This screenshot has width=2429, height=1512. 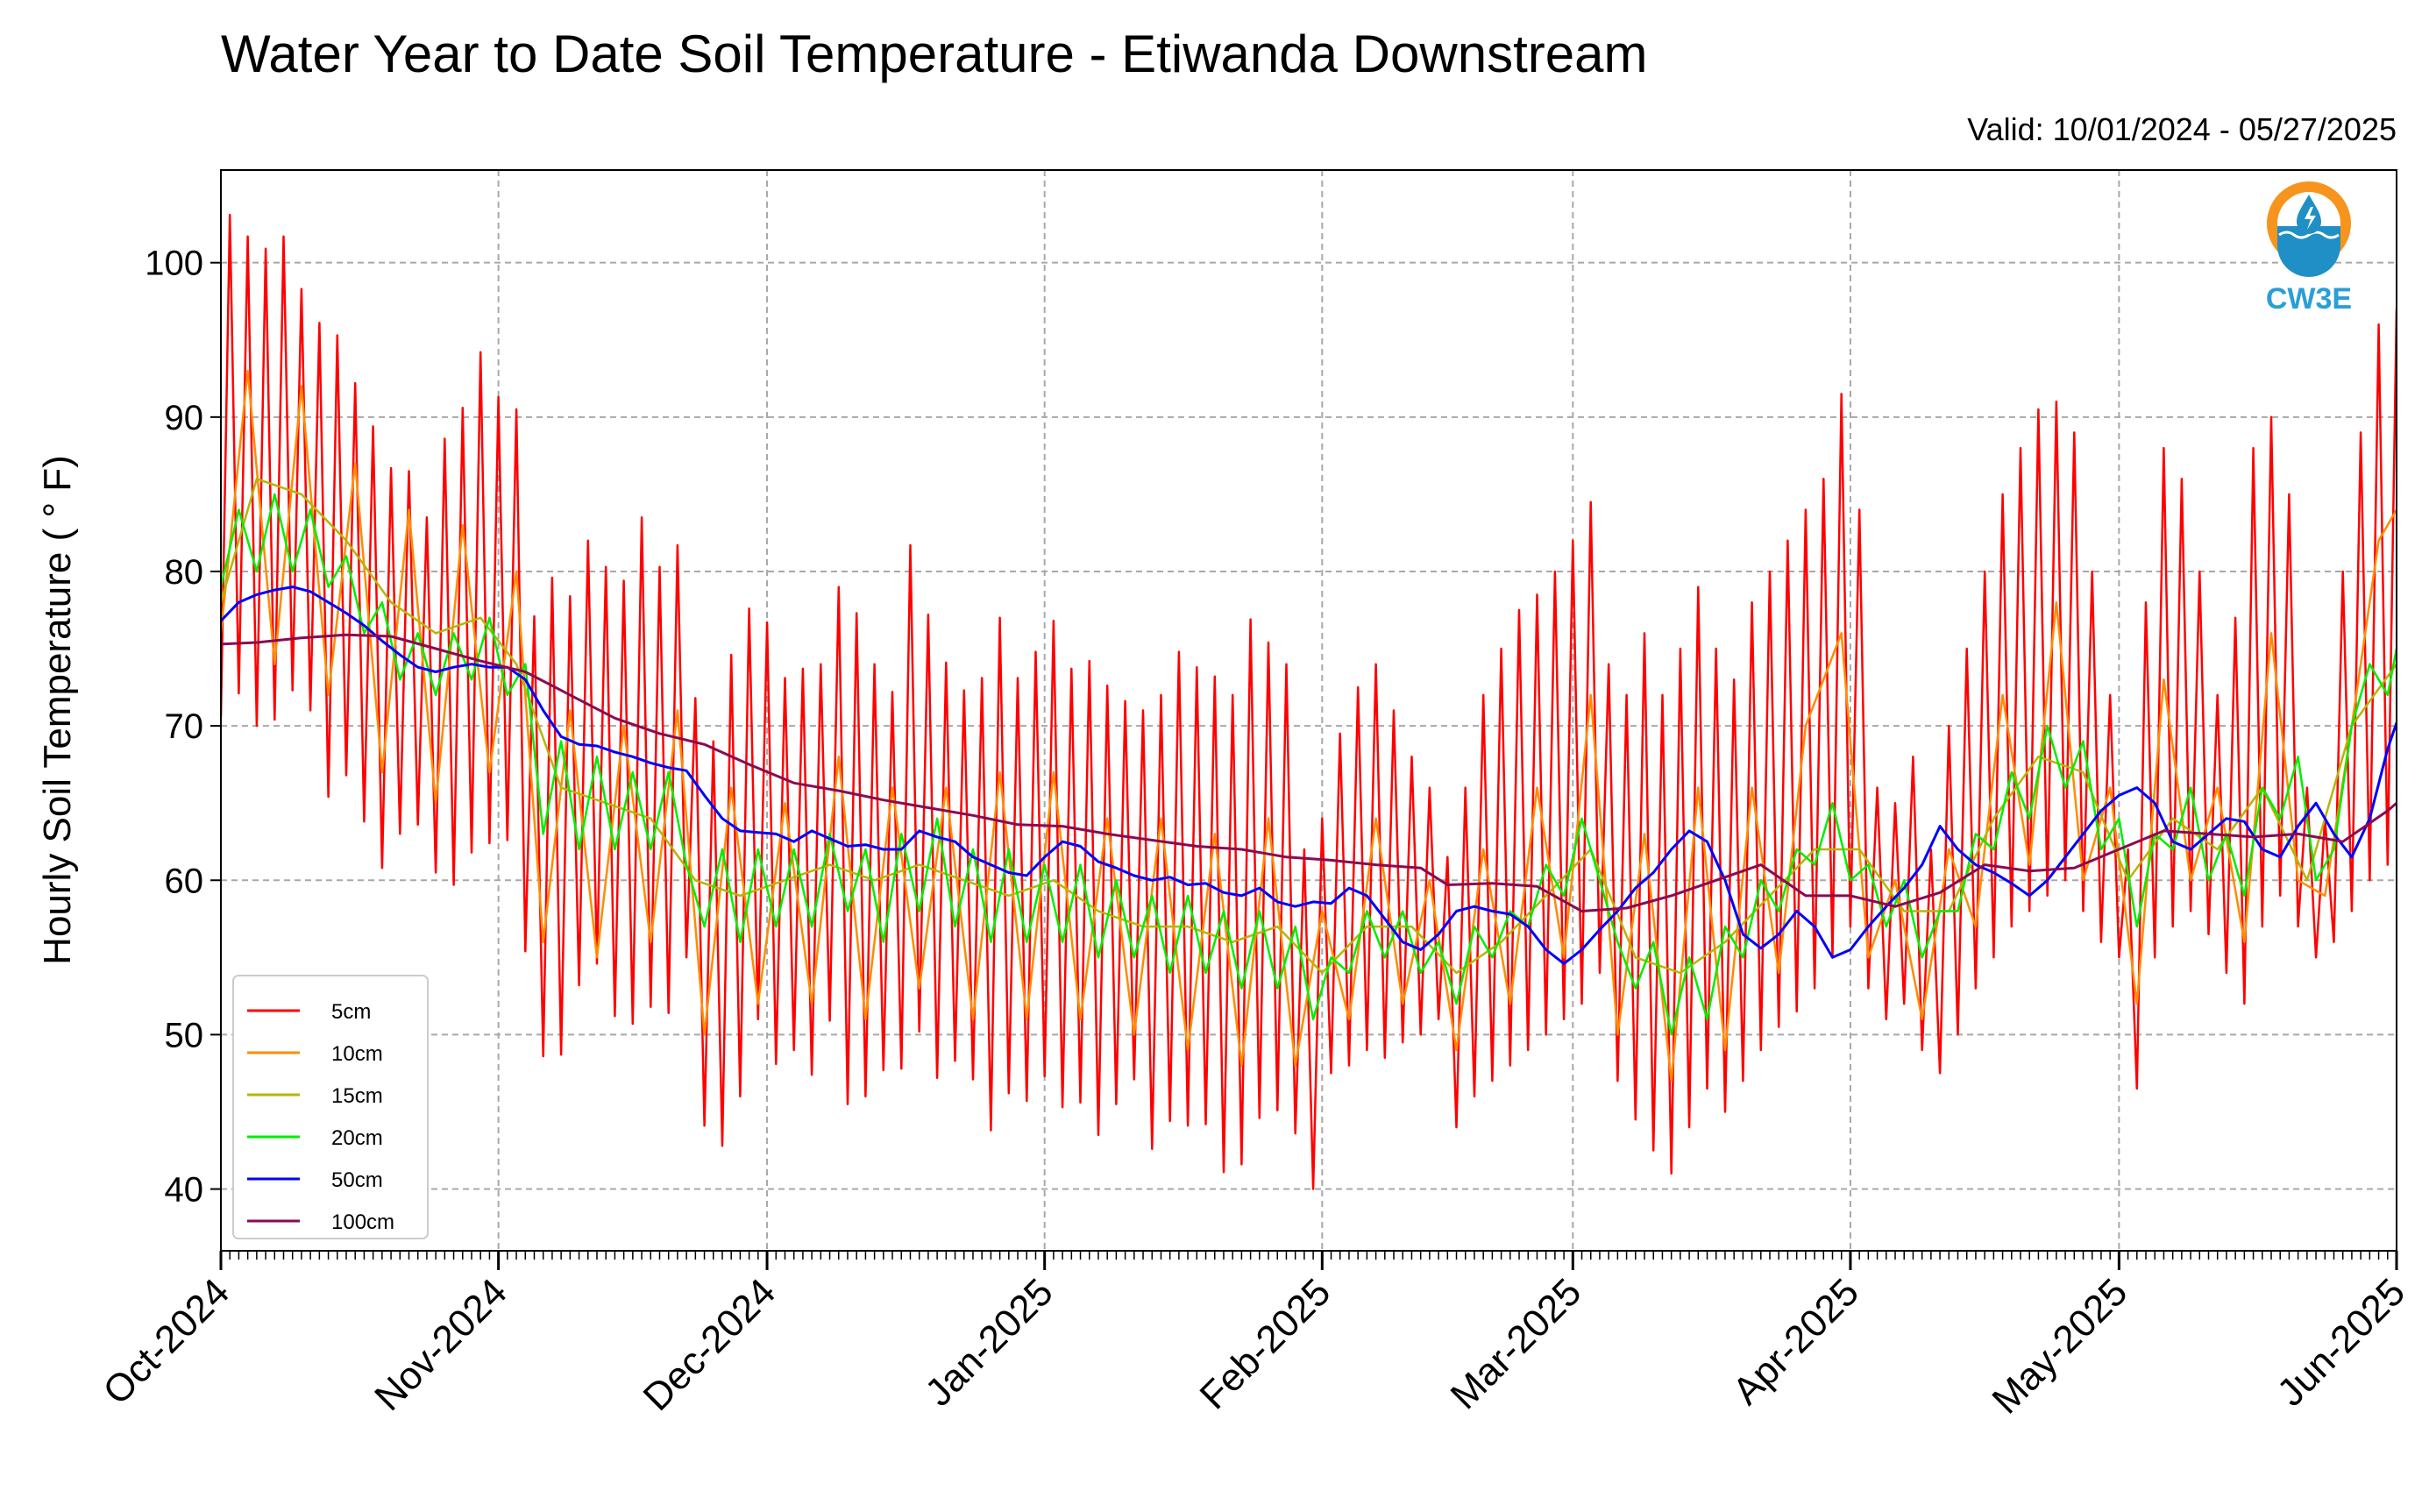 I want to click on legend-label-50cm: 50cm, so click(x=357, y=1180).